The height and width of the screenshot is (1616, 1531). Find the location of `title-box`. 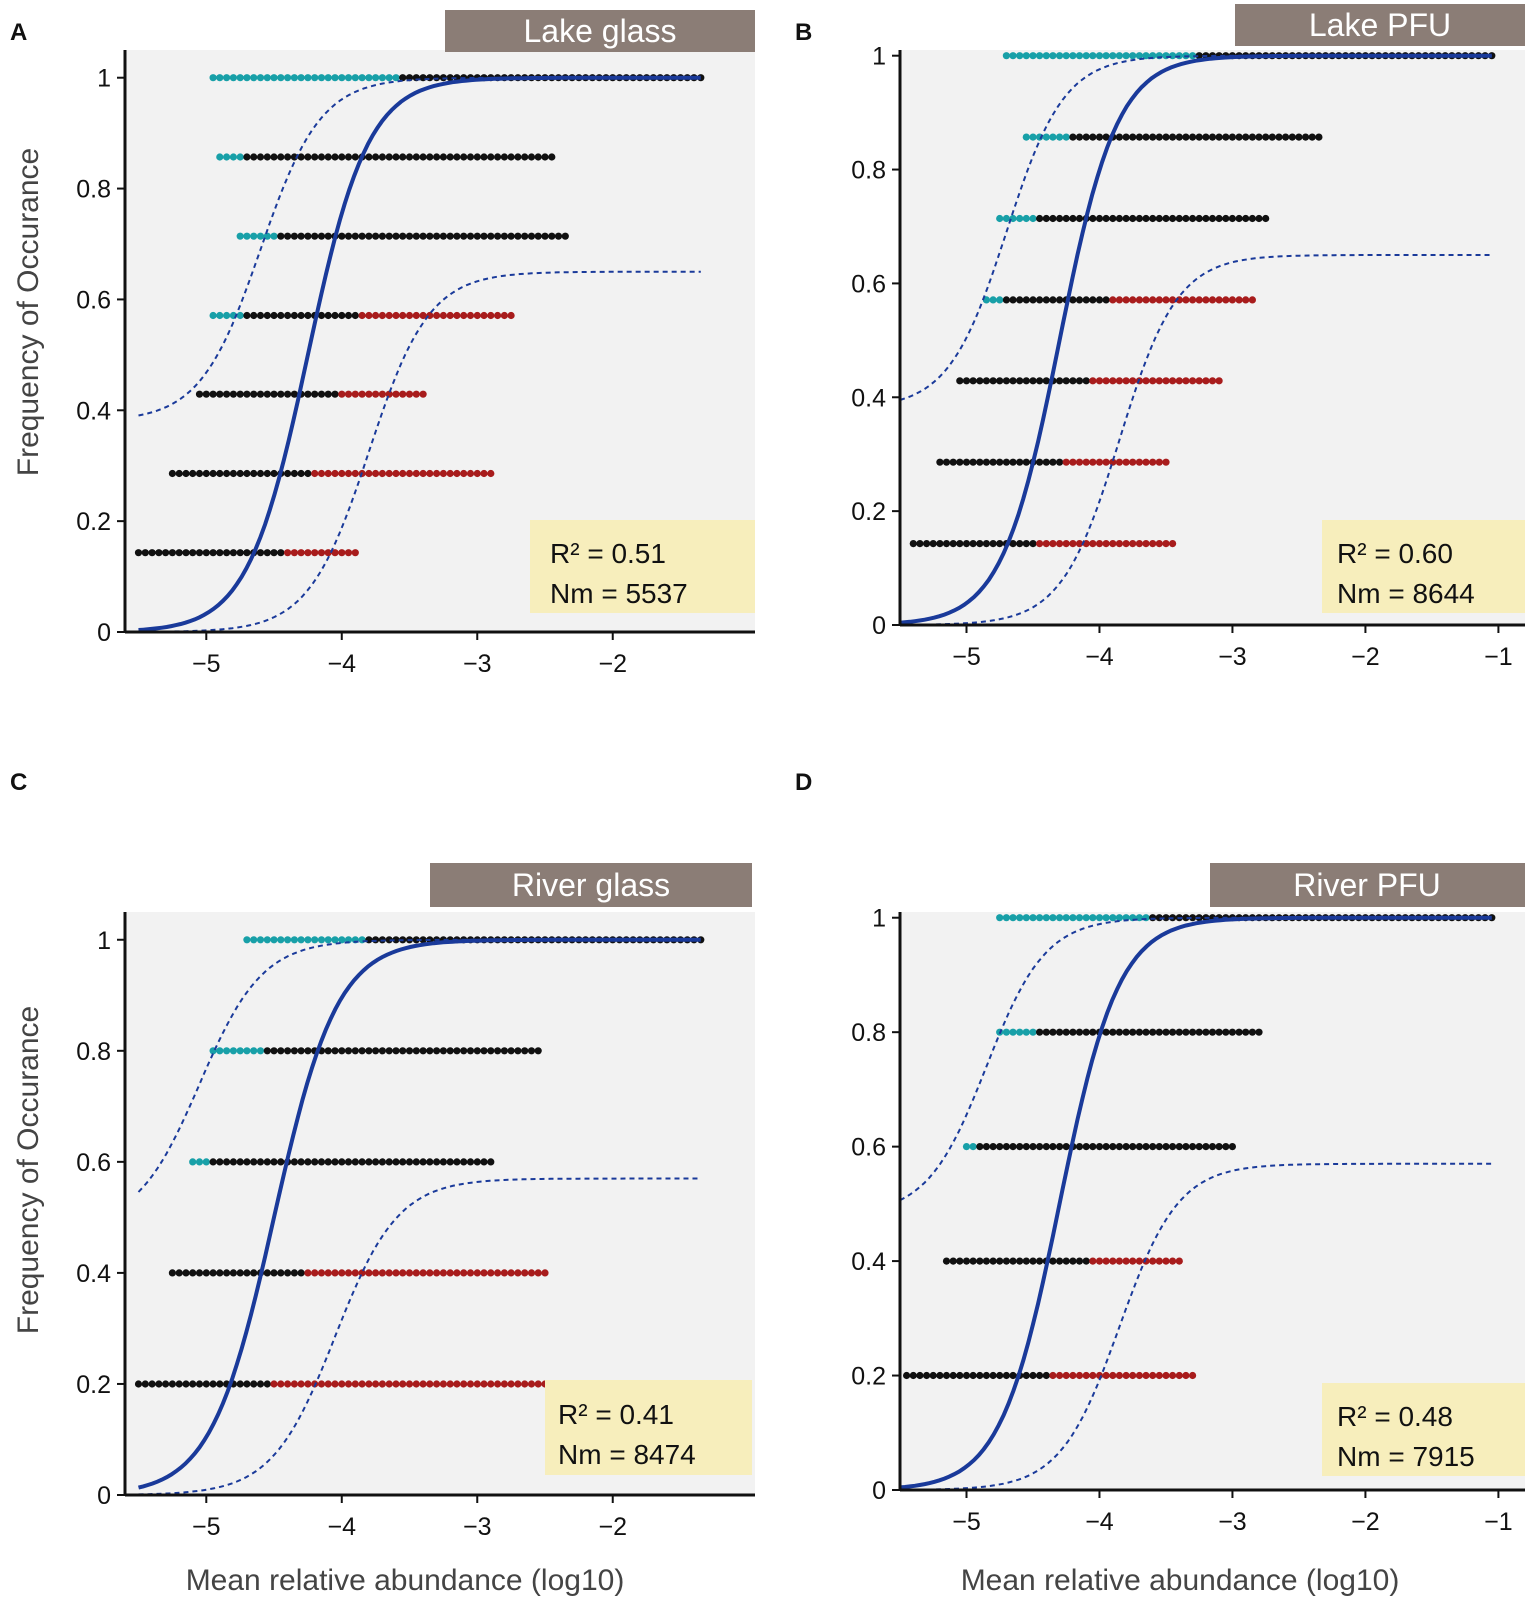

title-box is located at coordinates (600, 31).